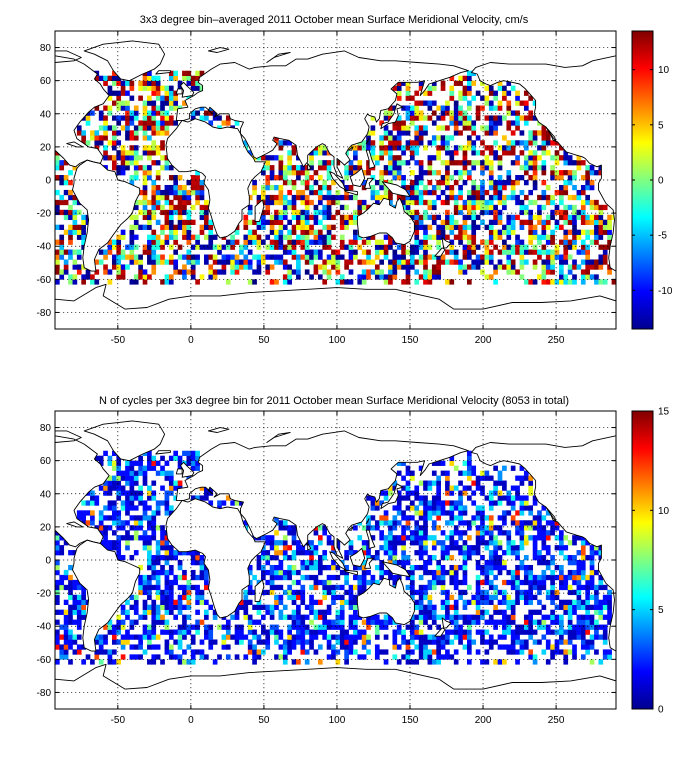 Image resolution: width=696 pixels, height=760 pixels. I want to click on y-tick-label: -40, so click(44, 627).